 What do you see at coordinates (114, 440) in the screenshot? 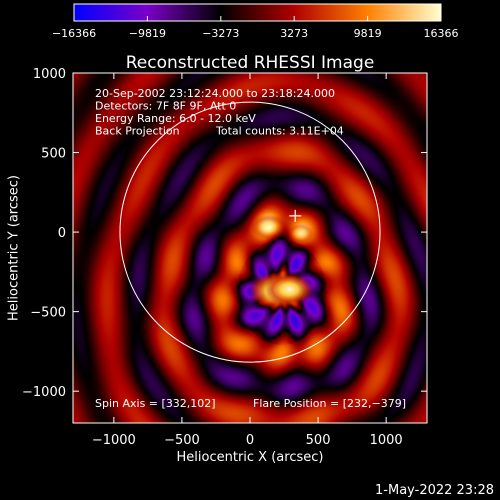
I see `x-tick-label: −1000` at bounding box center [114, 440].